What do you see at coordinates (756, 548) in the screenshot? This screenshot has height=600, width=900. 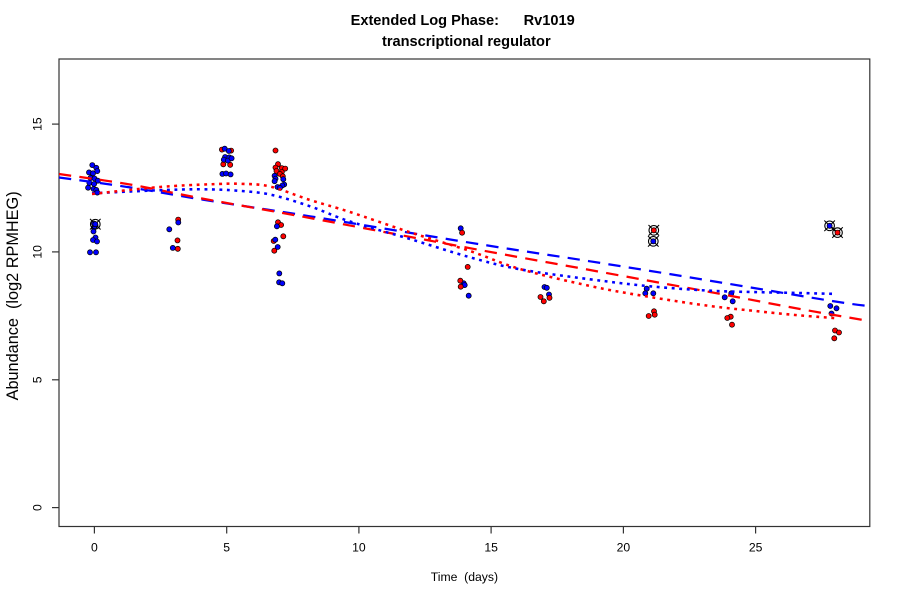 I see `svg-text: 25` at bounding box center [756, 548].